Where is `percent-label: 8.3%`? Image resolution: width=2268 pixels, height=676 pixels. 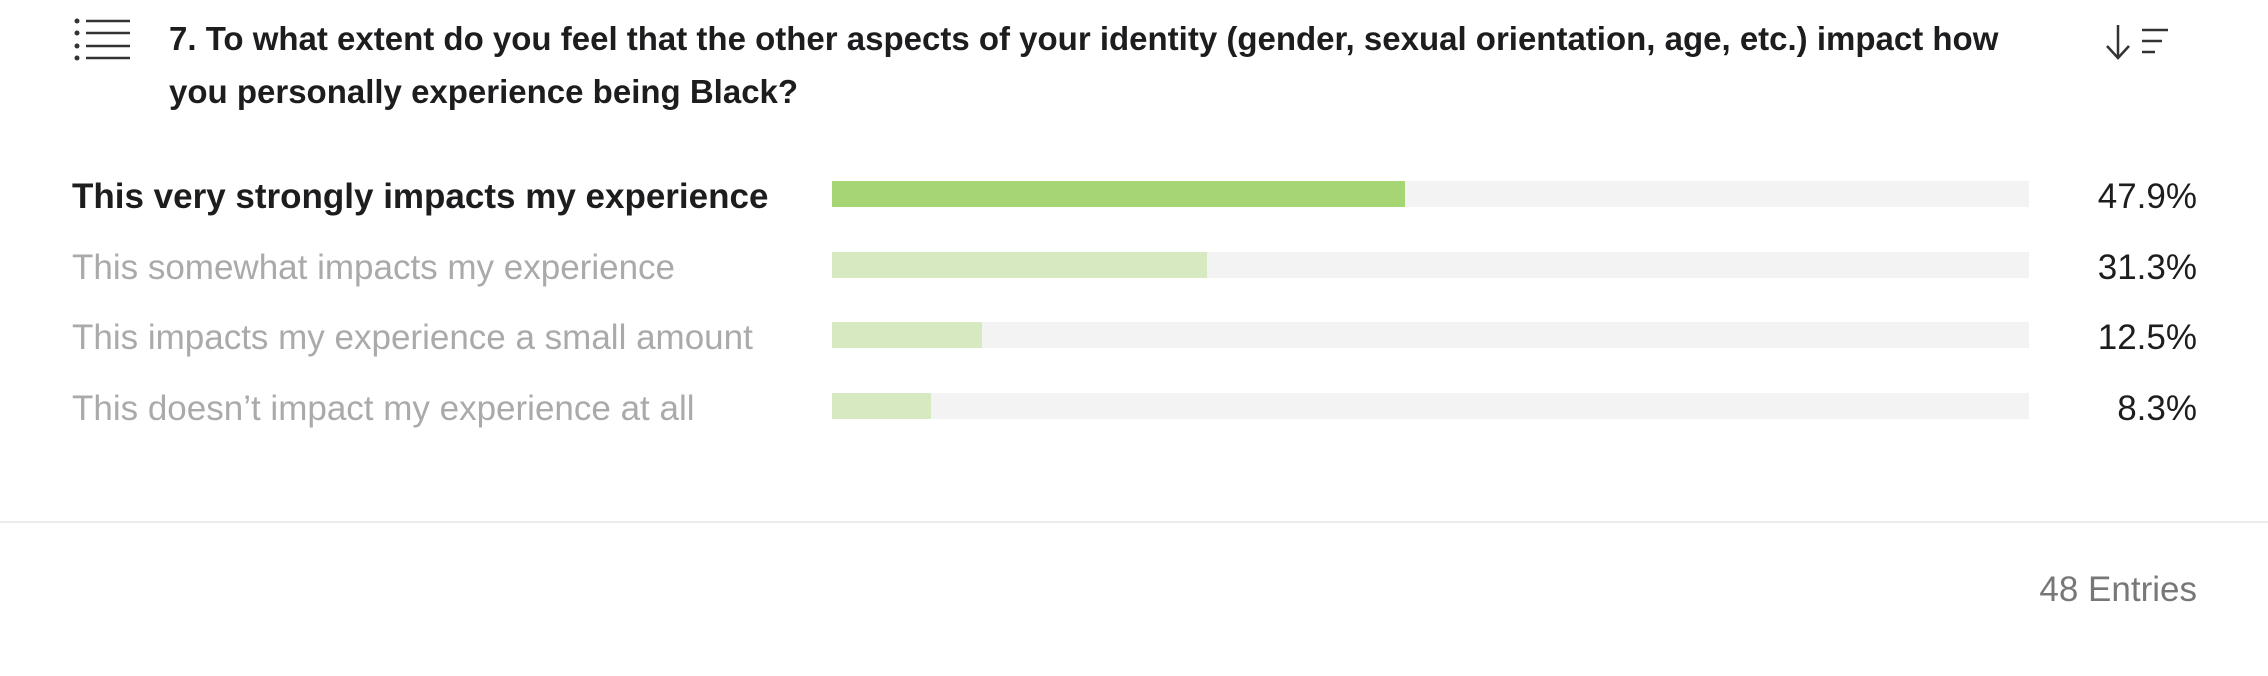
percent-label: 8.3% is located at coordinates (2157, 409).